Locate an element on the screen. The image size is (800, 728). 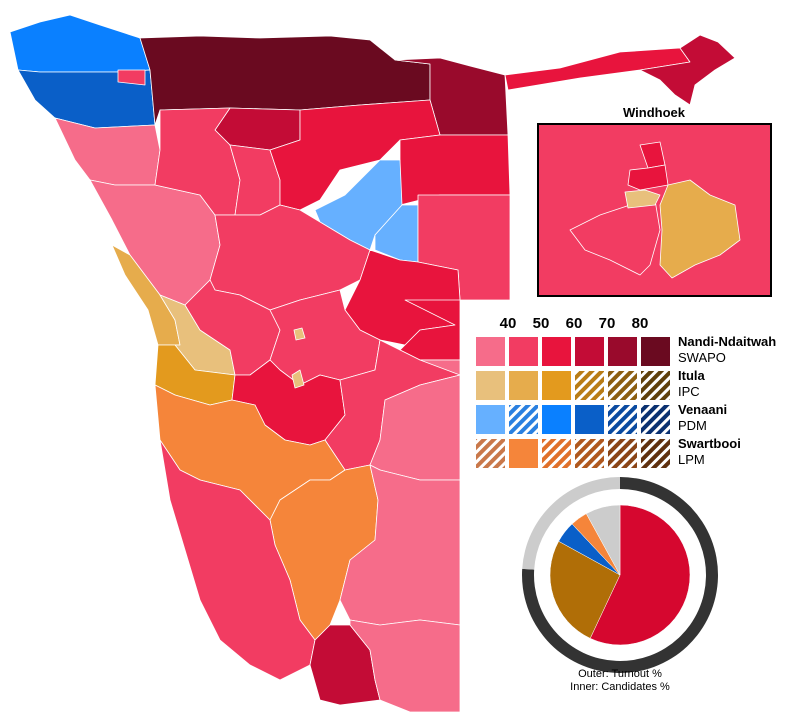
legend-candidate-1: Itula is located at coordinates (691, 375).